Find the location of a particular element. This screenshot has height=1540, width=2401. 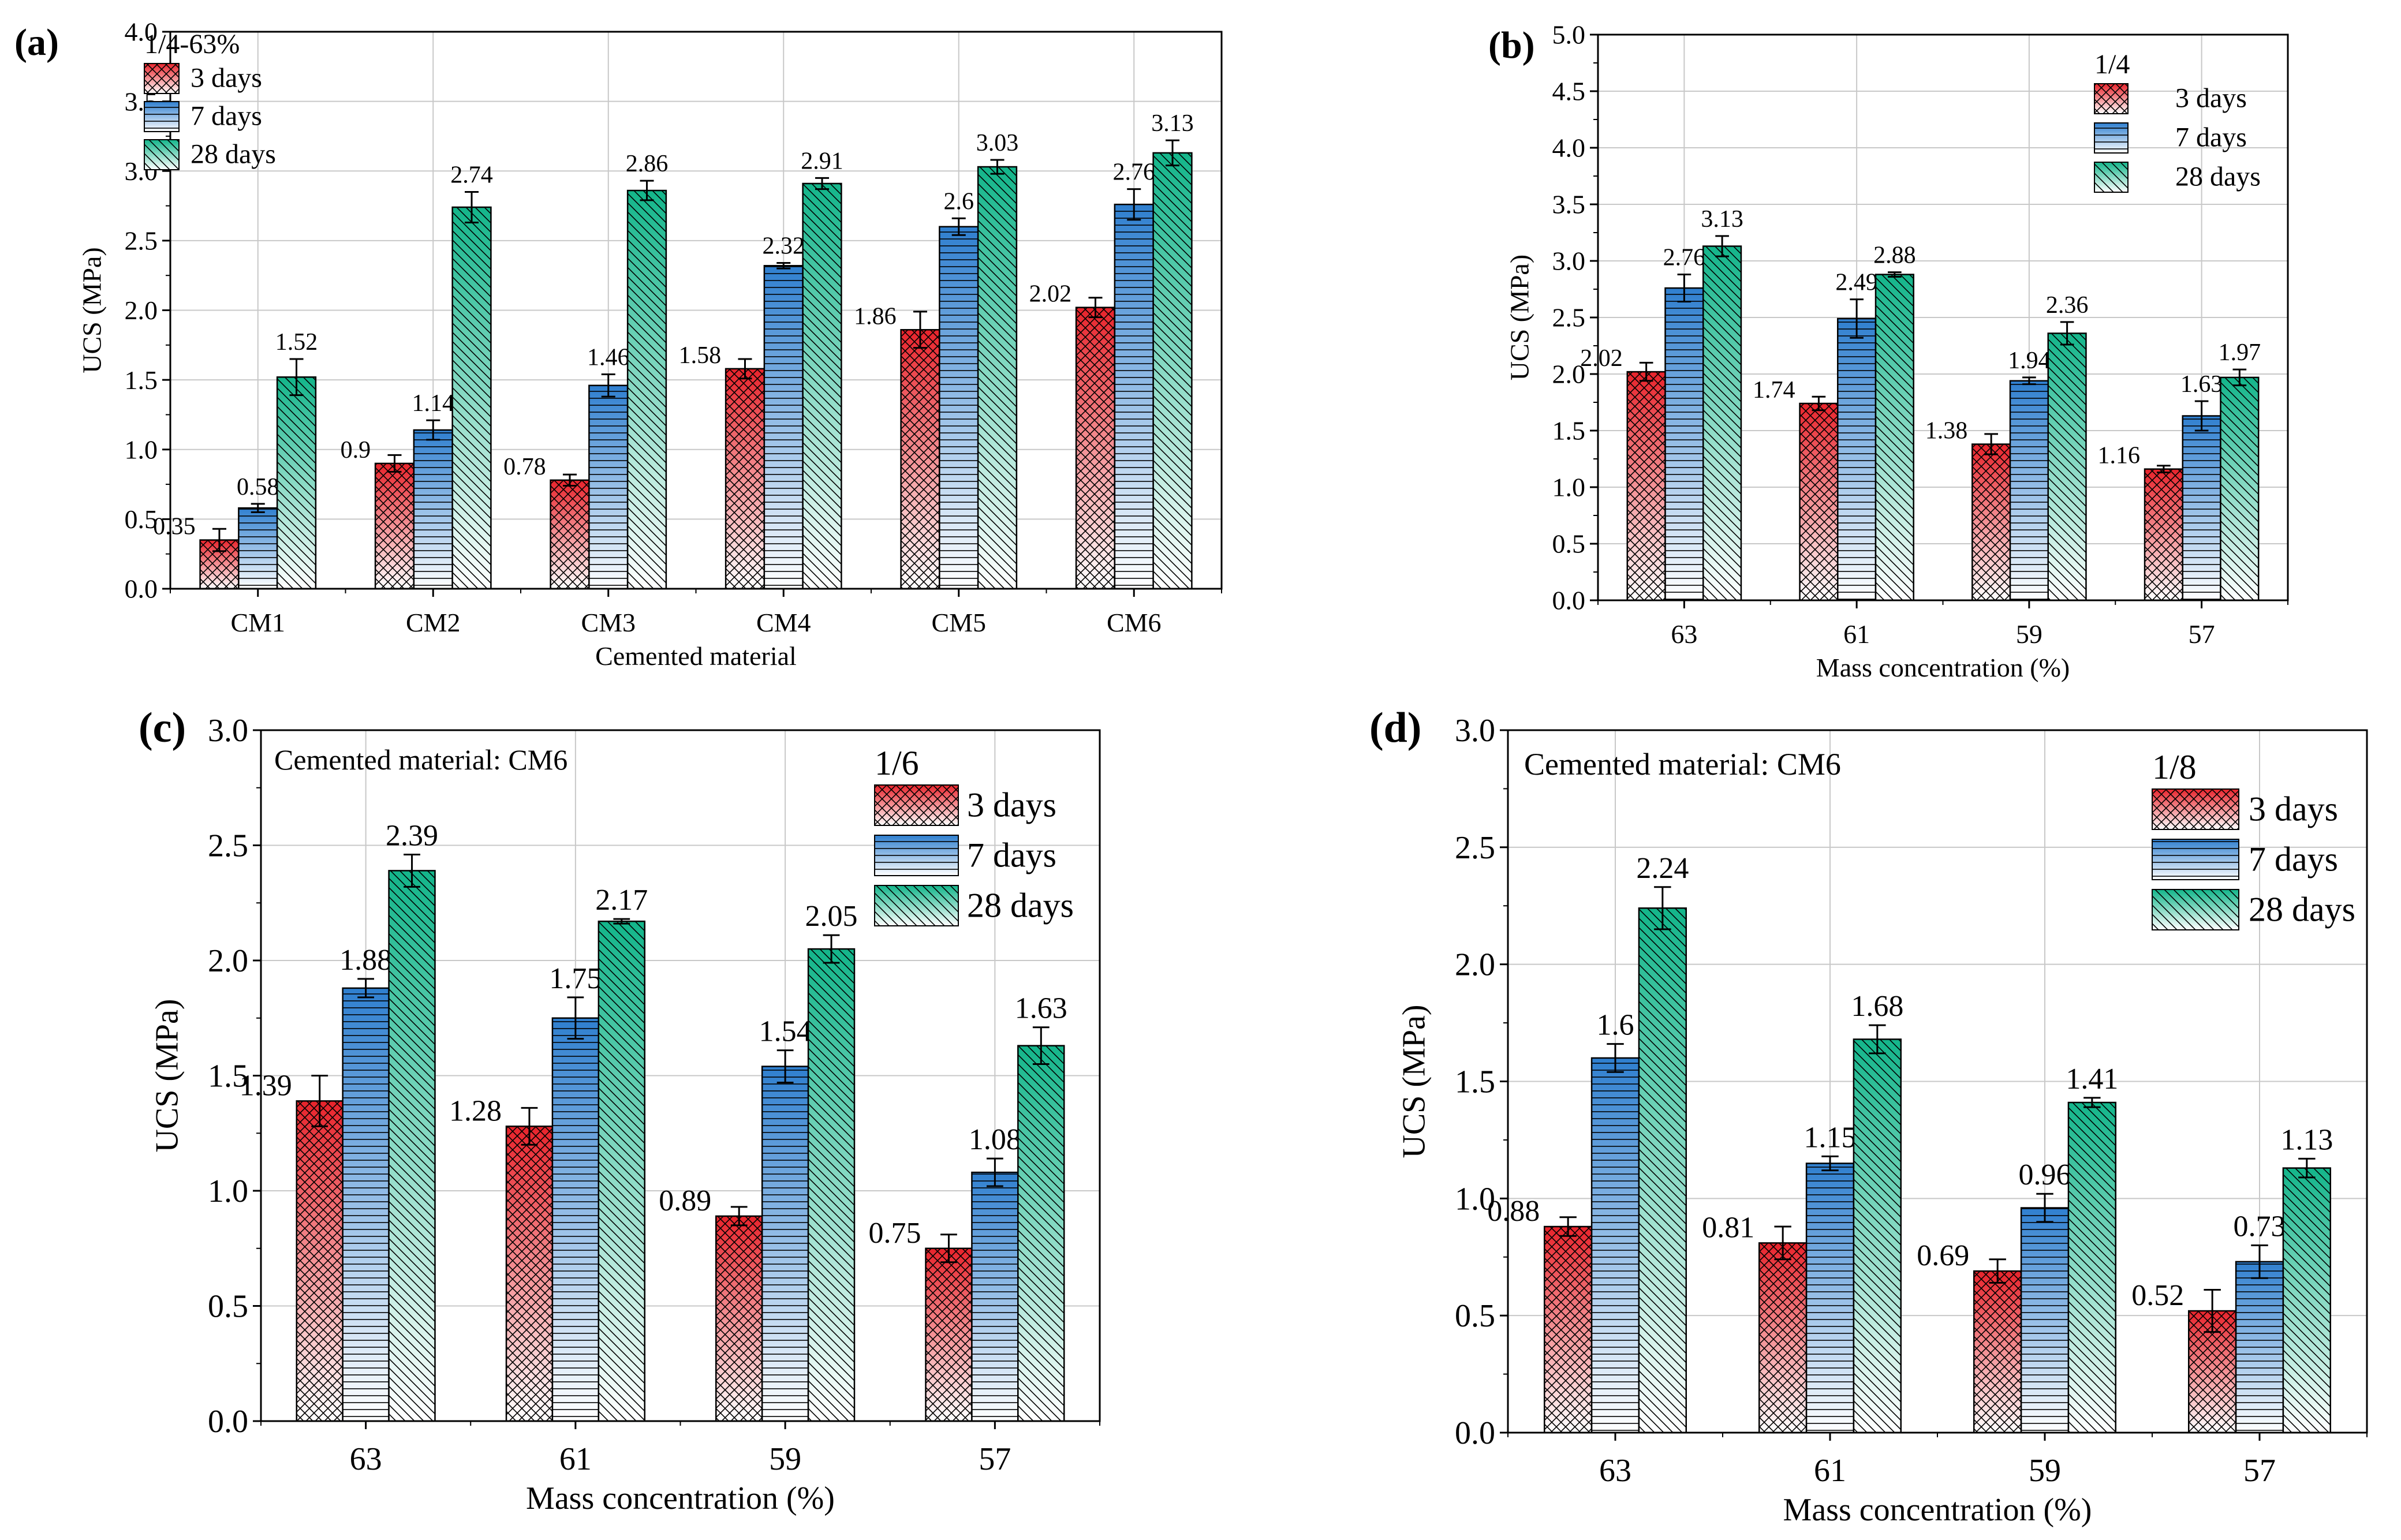

panel-c-ytick-label: 3.0 is located at coordinates (228, 731).